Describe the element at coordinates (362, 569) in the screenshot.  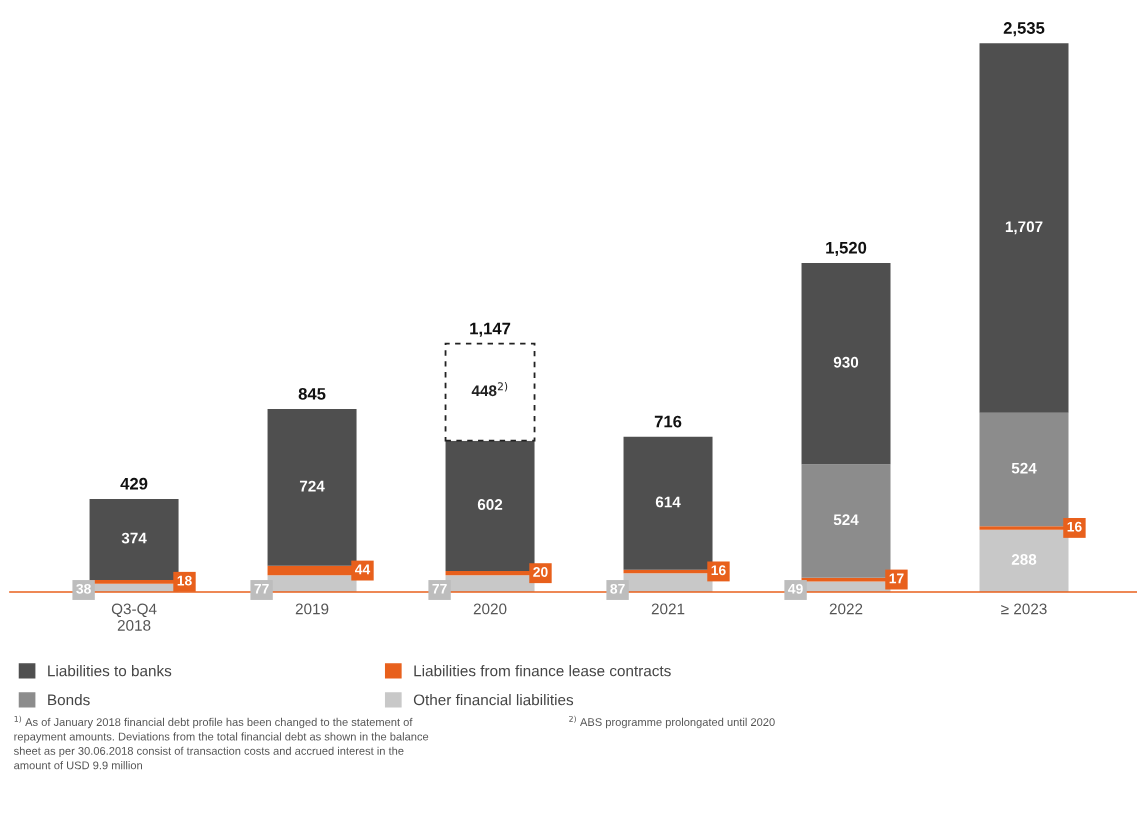
I see `data-label: 44` at that location.